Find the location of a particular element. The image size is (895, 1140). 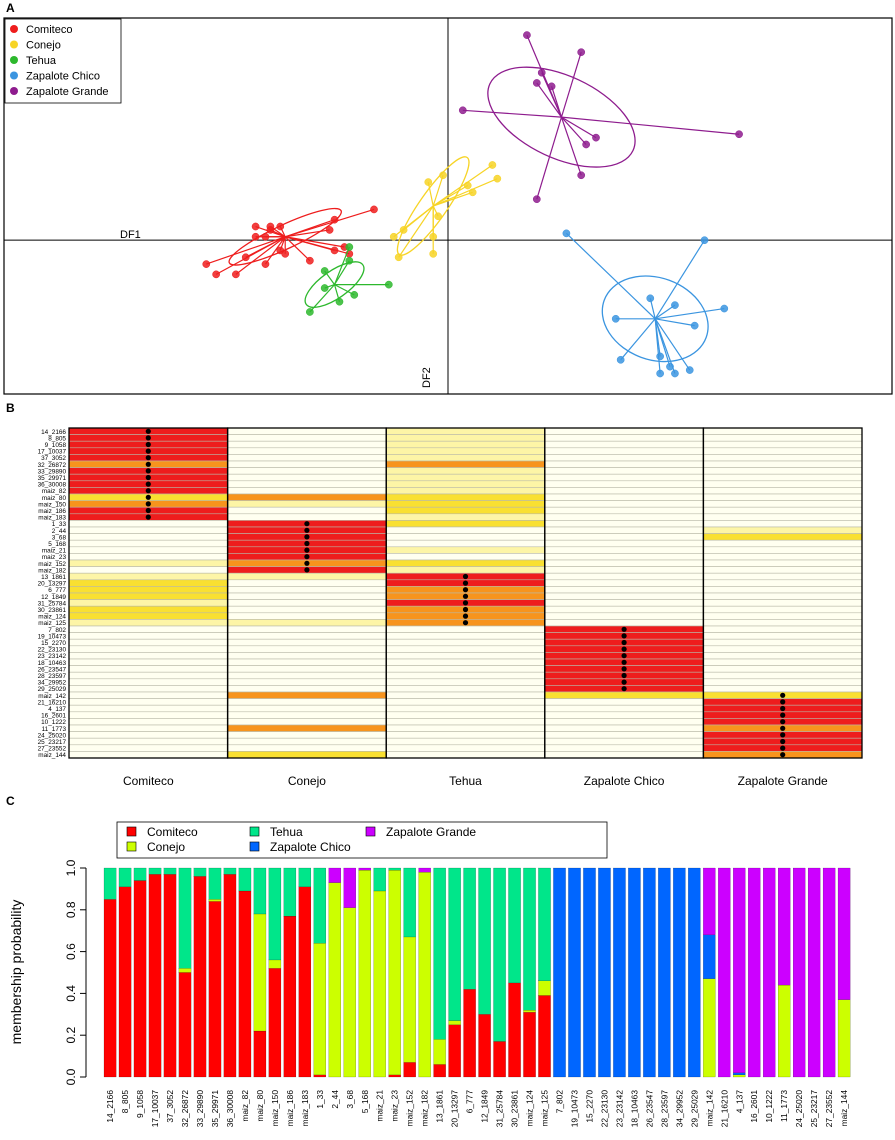

x-tick-label: maiz_124 is located at coordinates (530, 1108).